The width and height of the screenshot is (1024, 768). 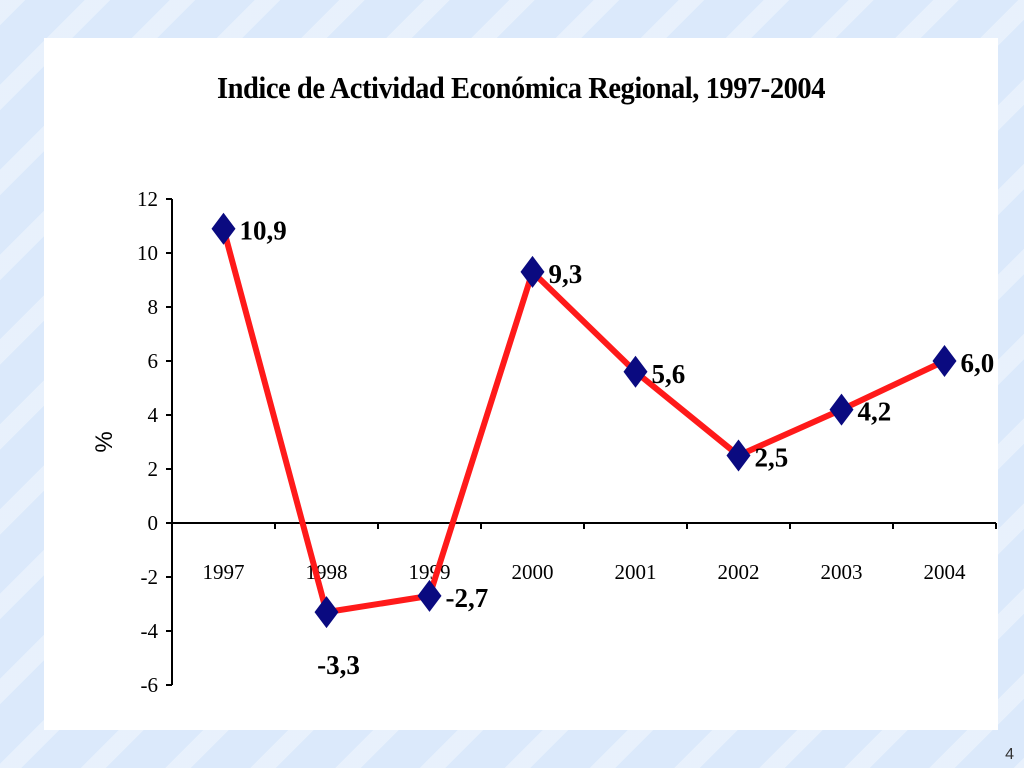 I want to click on y-tick-label: -2, so click(x=150, y=577).